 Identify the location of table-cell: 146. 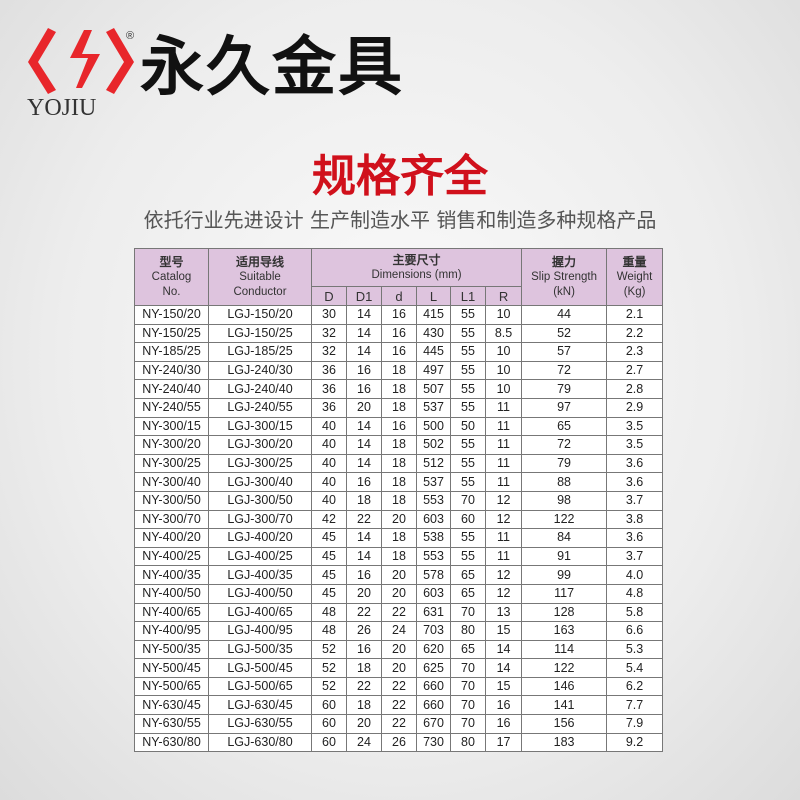
(564, 686).